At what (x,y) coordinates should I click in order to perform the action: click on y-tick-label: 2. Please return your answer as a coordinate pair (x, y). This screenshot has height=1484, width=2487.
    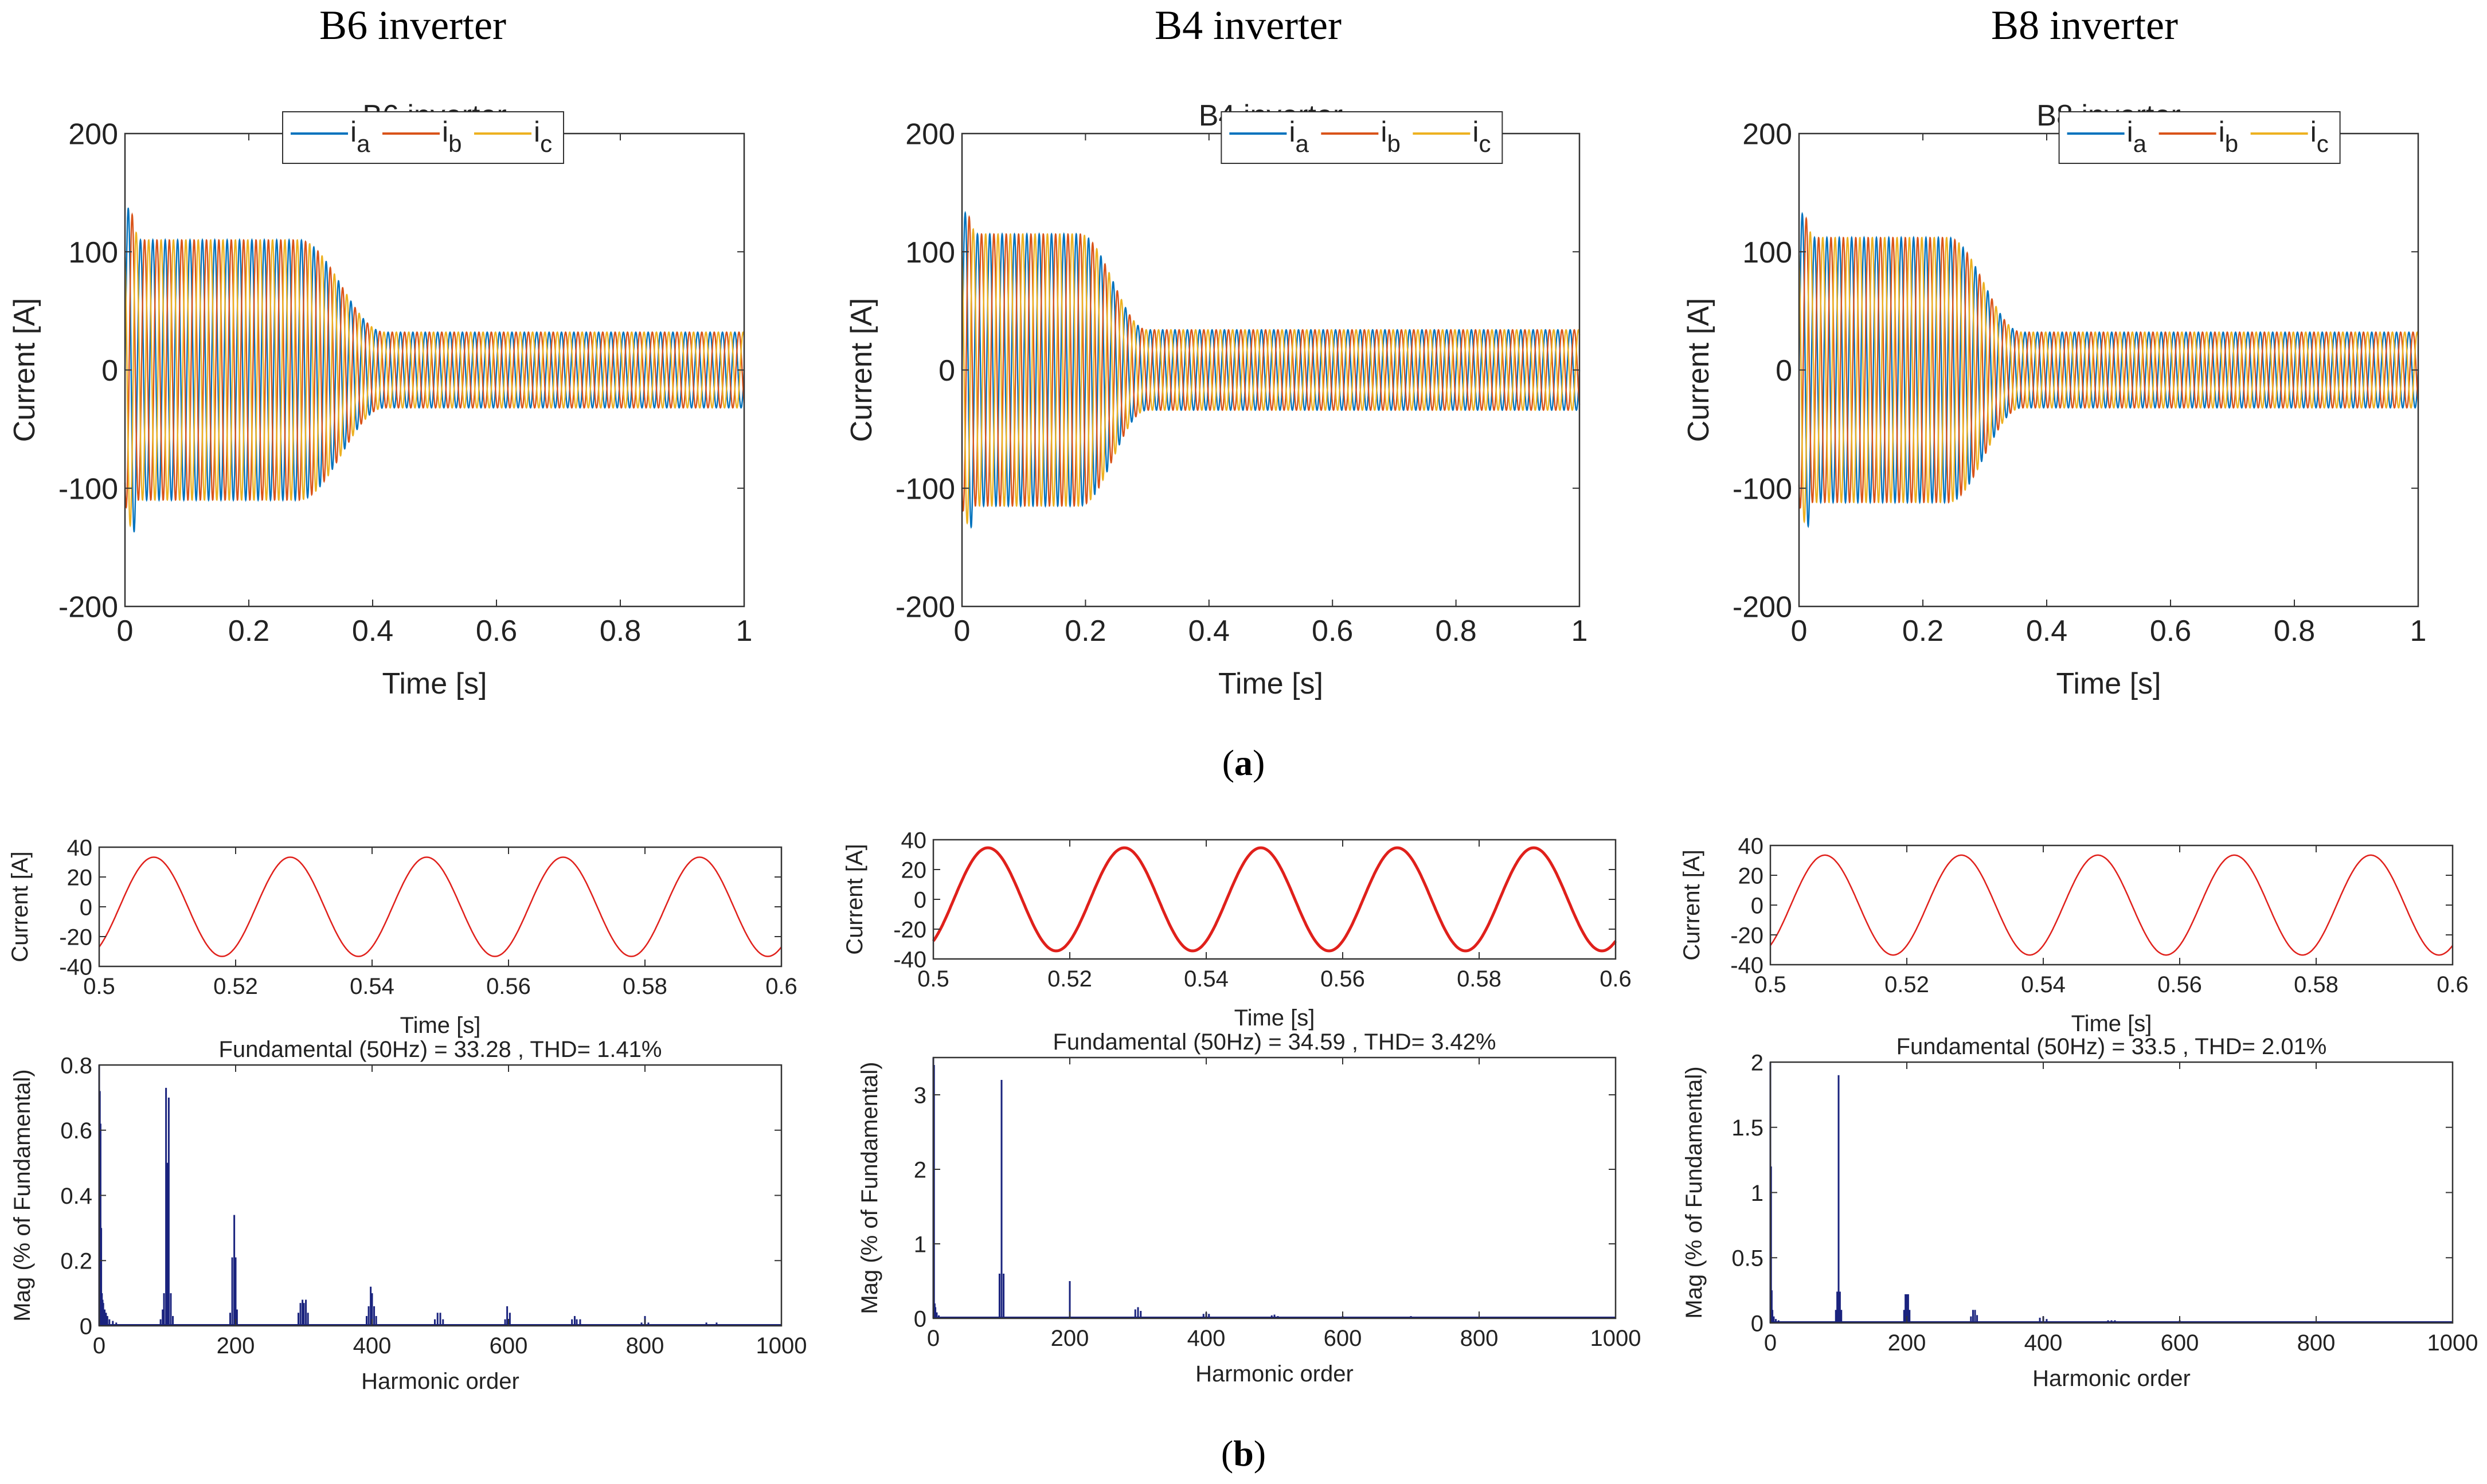
    Looking at the image, I should click on (920, 1169).